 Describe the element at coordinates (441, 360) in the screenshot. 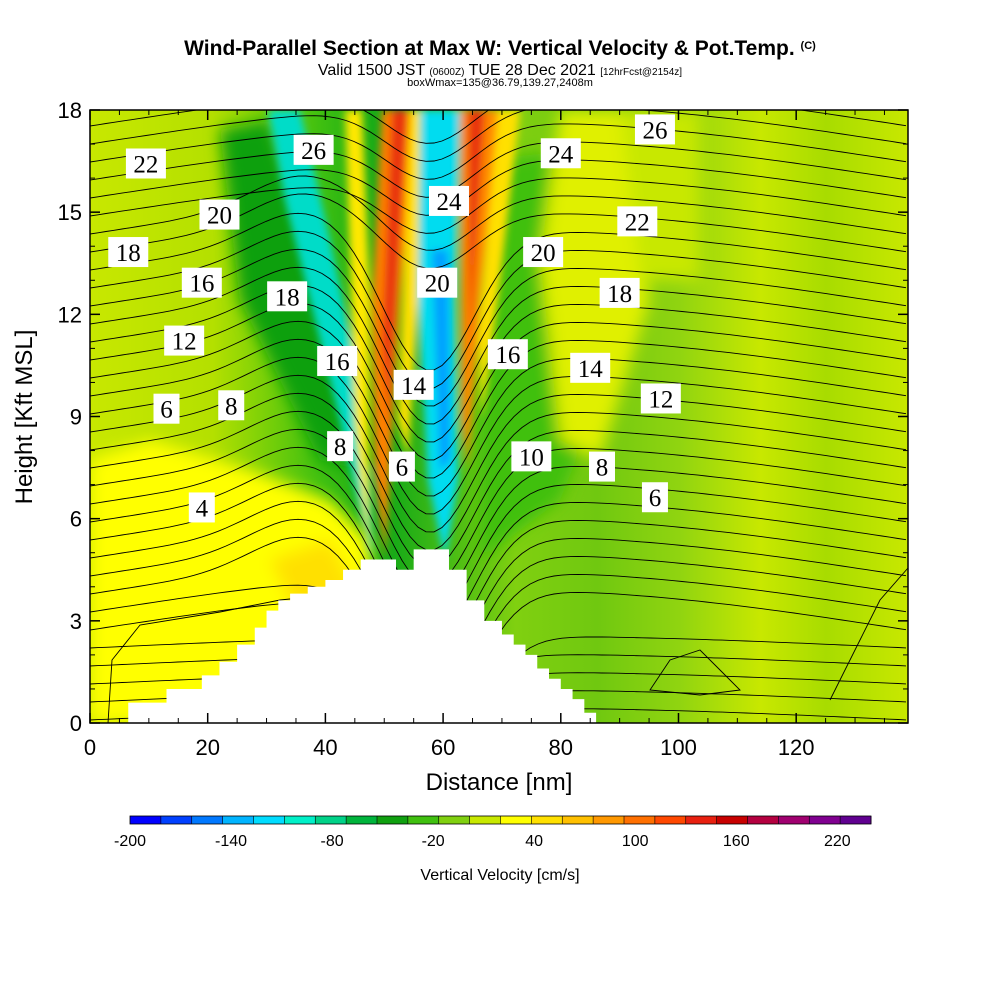

I see `downdraft-peak-center` at that location.